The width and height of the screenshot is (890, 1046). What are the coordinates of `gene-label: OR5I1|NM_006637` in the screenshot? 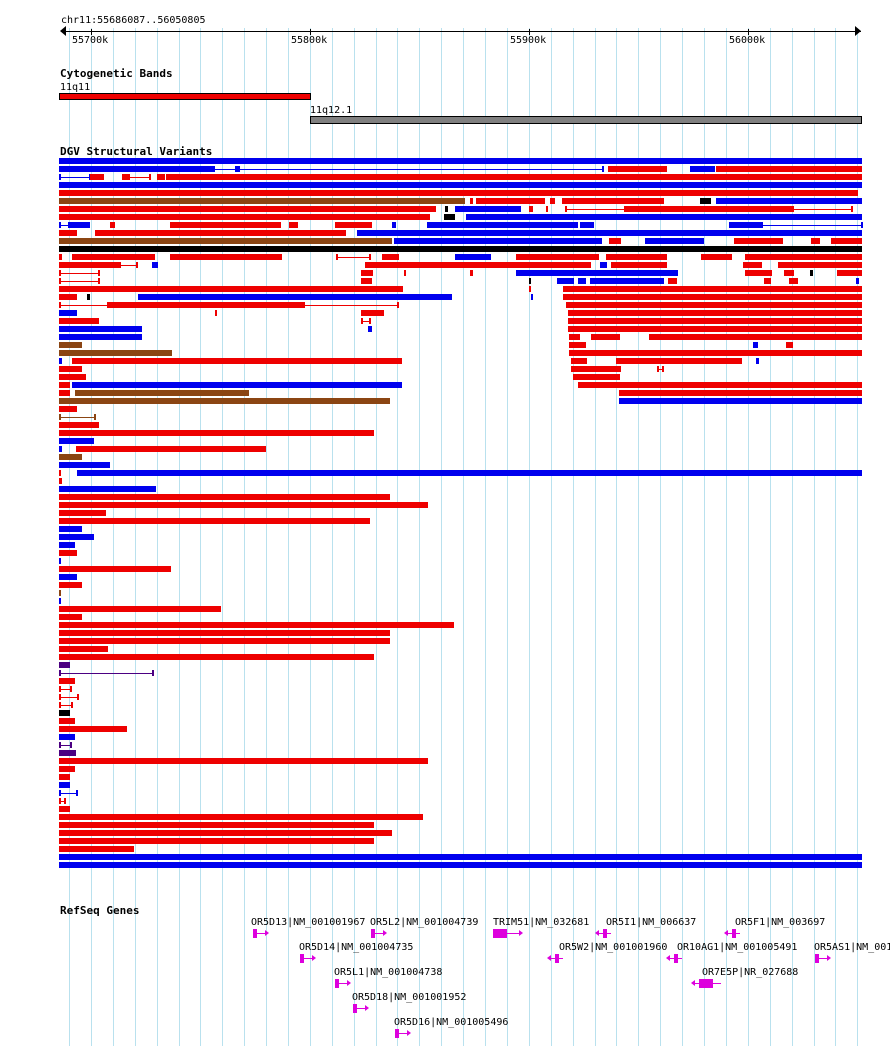 It's located at (651, 922).